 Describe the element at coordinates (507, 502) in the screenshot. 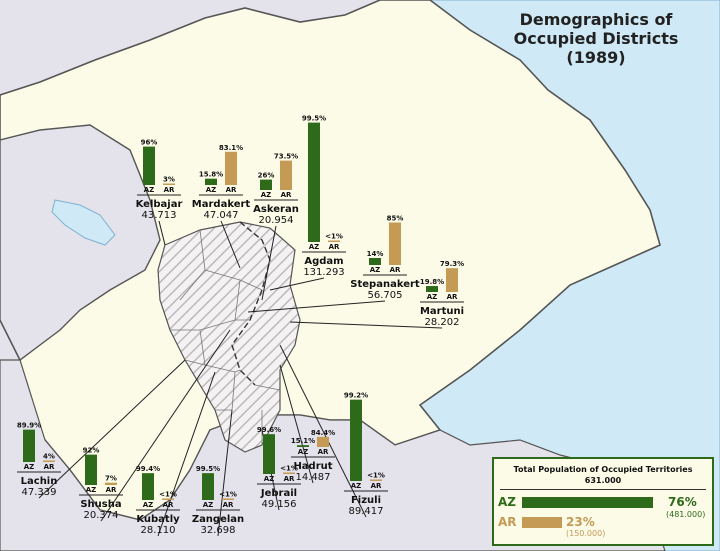

I see `totals-az-label: AZ` at that location.